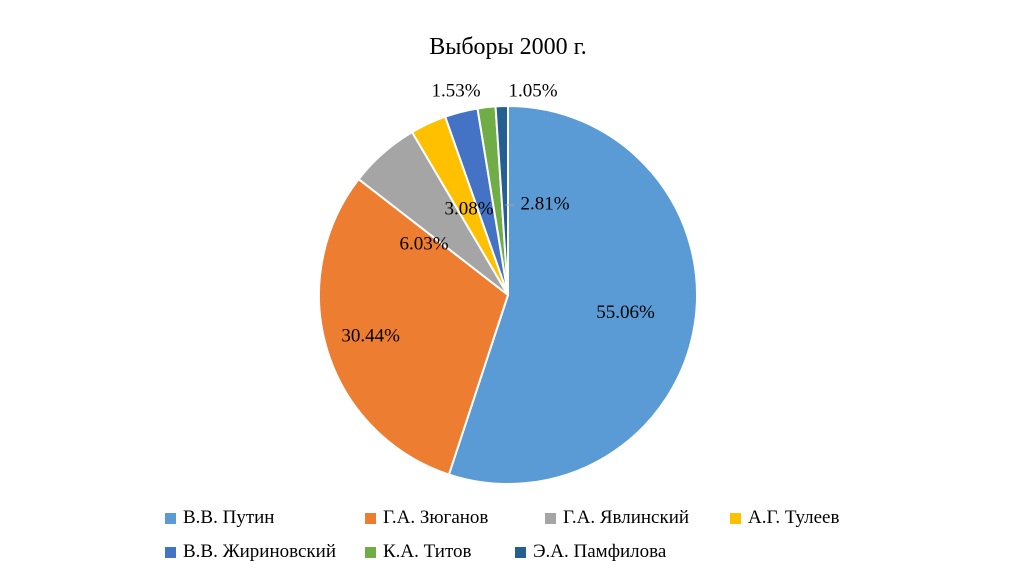 The height and width of the screenshot is (581, 1024). I want to click on legend-item-а-г-тулеев: А.Г. Тулеев, so click(807, 518).